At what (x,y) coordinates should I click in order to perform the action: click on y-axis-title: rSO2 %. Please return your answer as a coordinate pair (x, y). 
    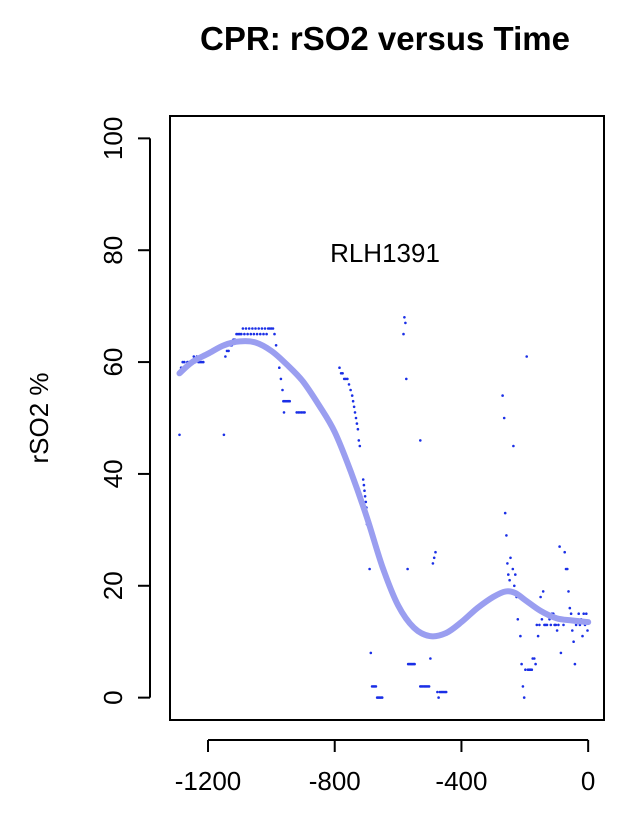
    Looking at the image, I should click on (39, 417).